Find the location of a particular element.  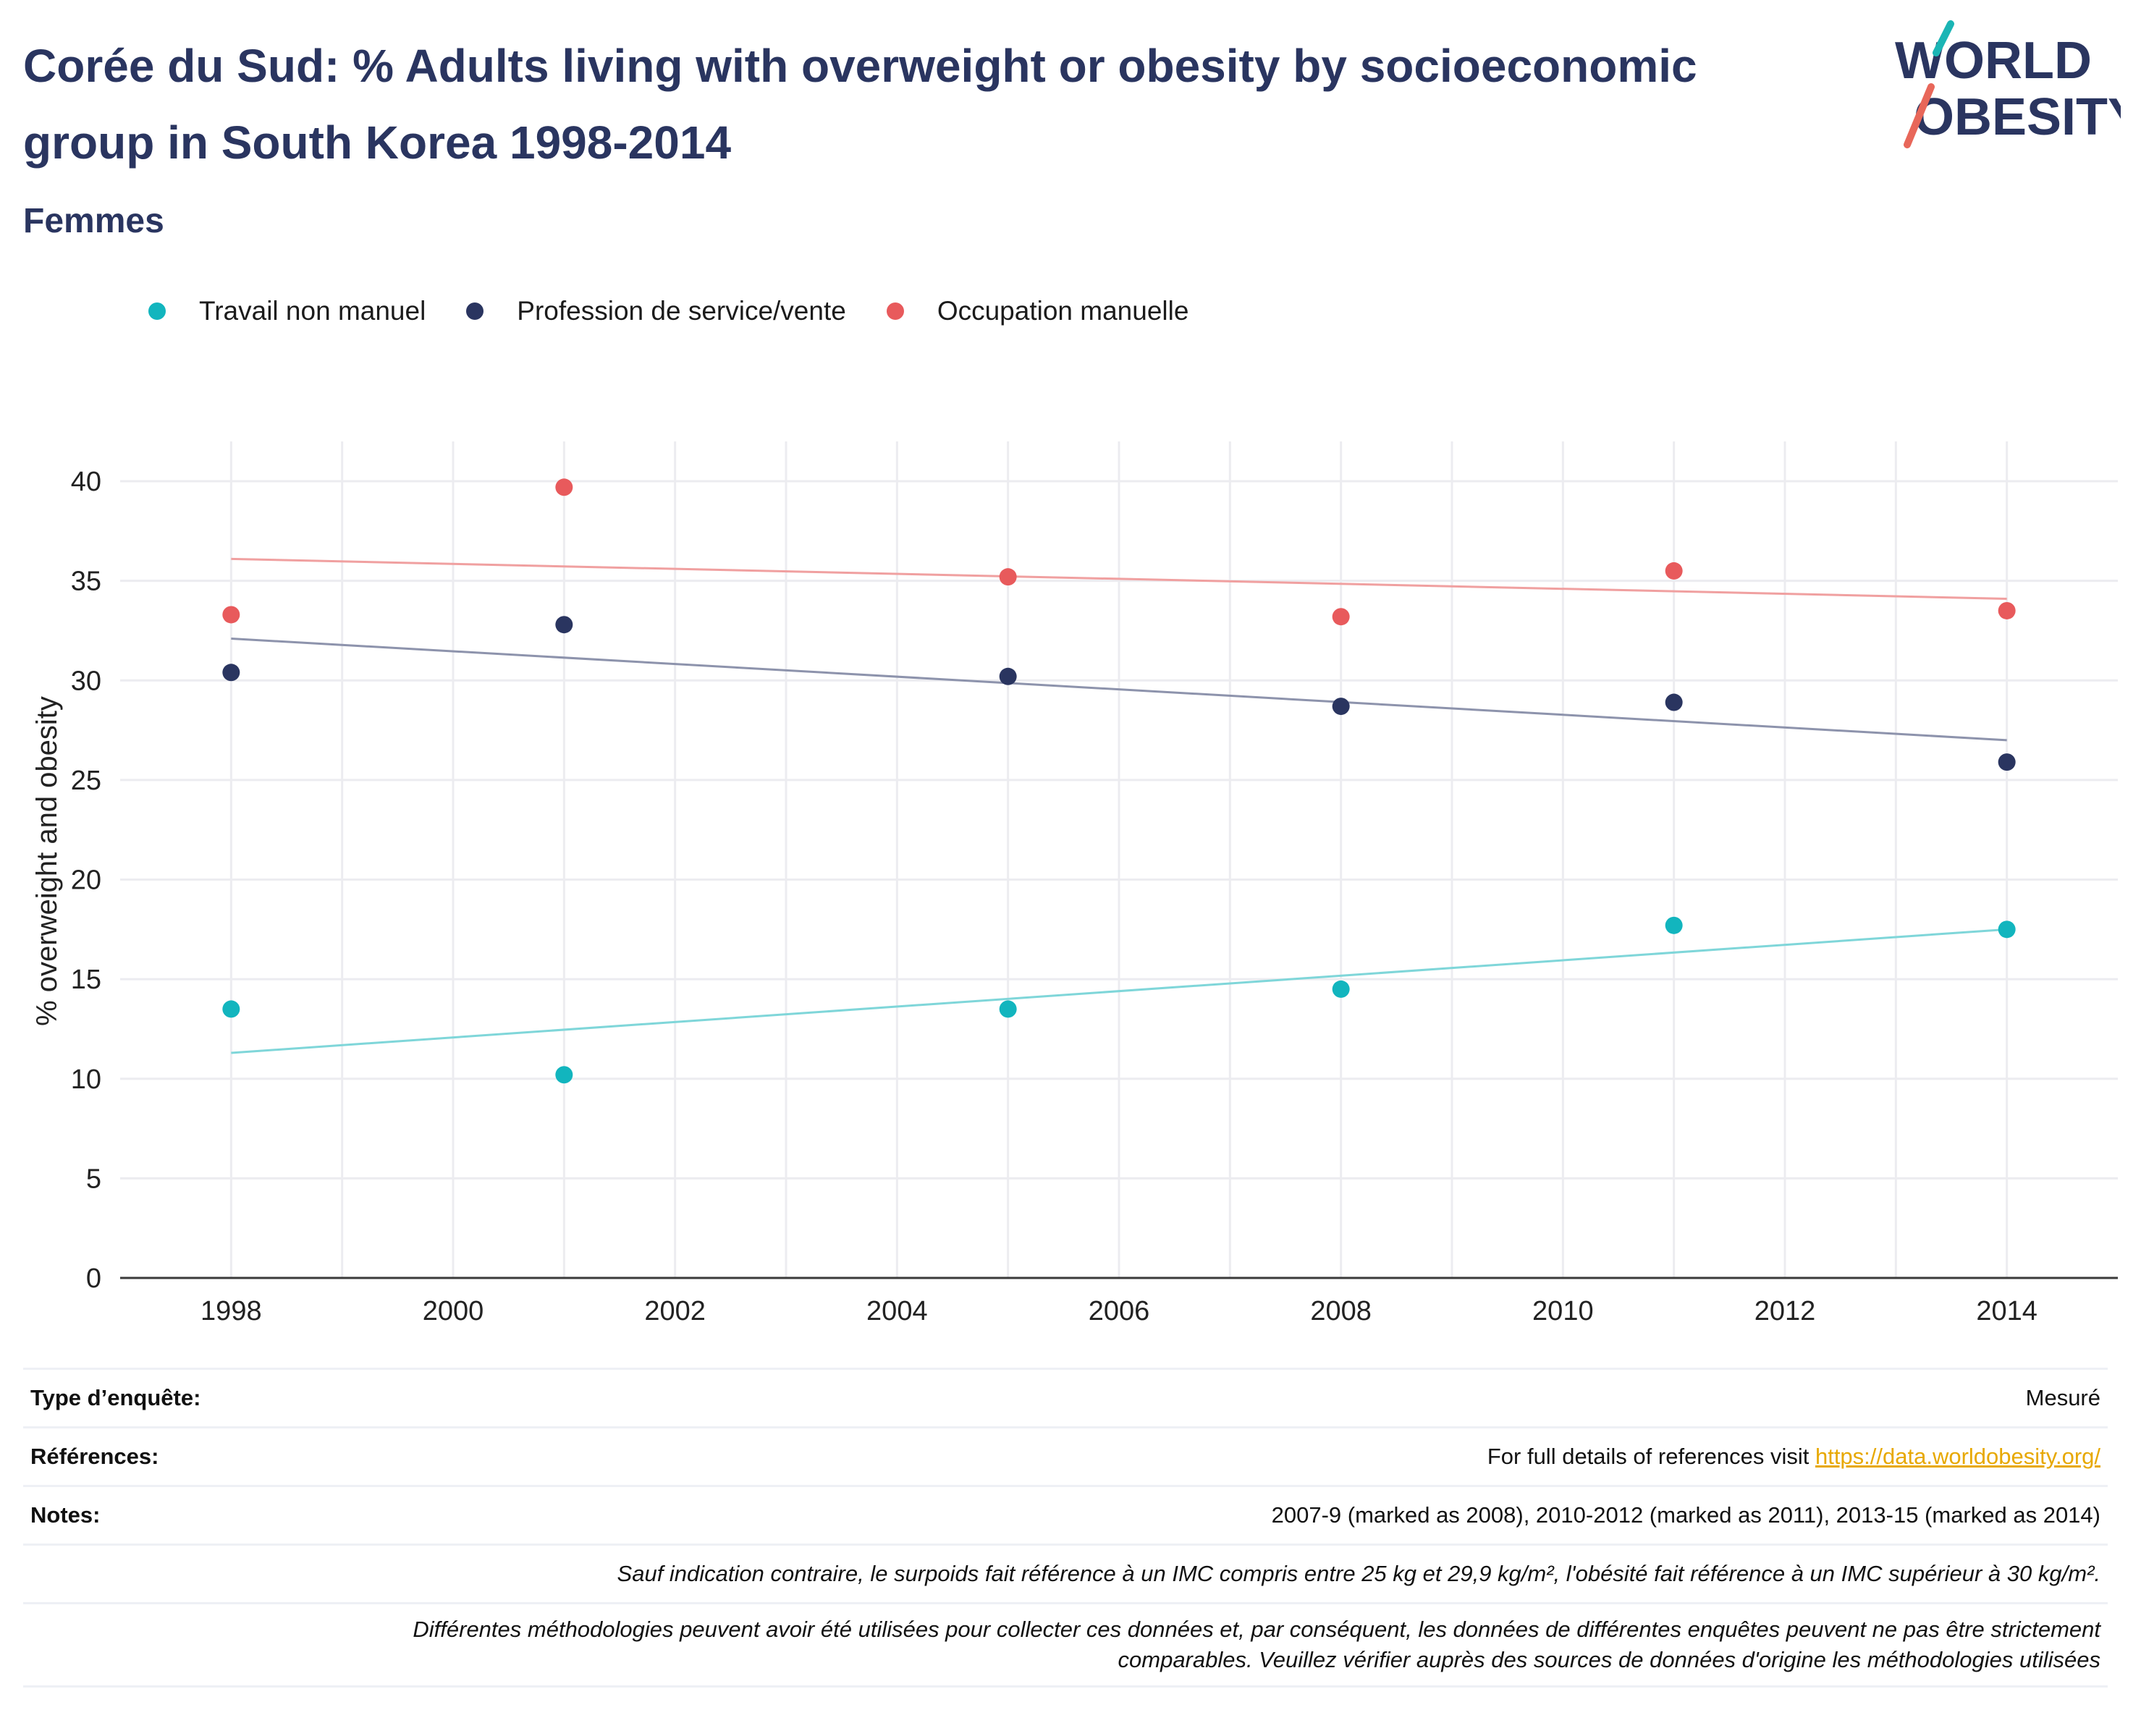

y-tick-label: 35 is located at coordinates (86, 582).